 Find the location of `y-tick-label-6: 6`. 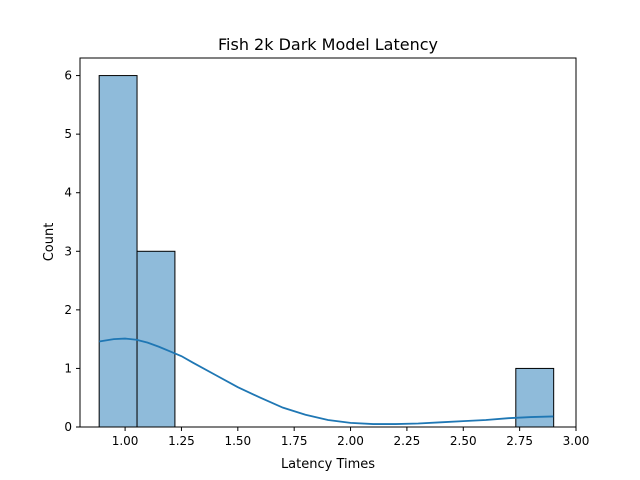

y-tick-label-6: 6 is located at coordinates (68, 76).